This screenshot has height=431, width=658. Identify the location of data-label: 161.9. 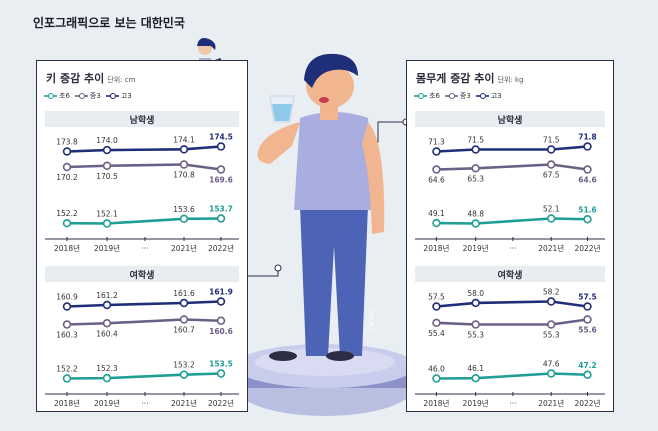
(221, 292).